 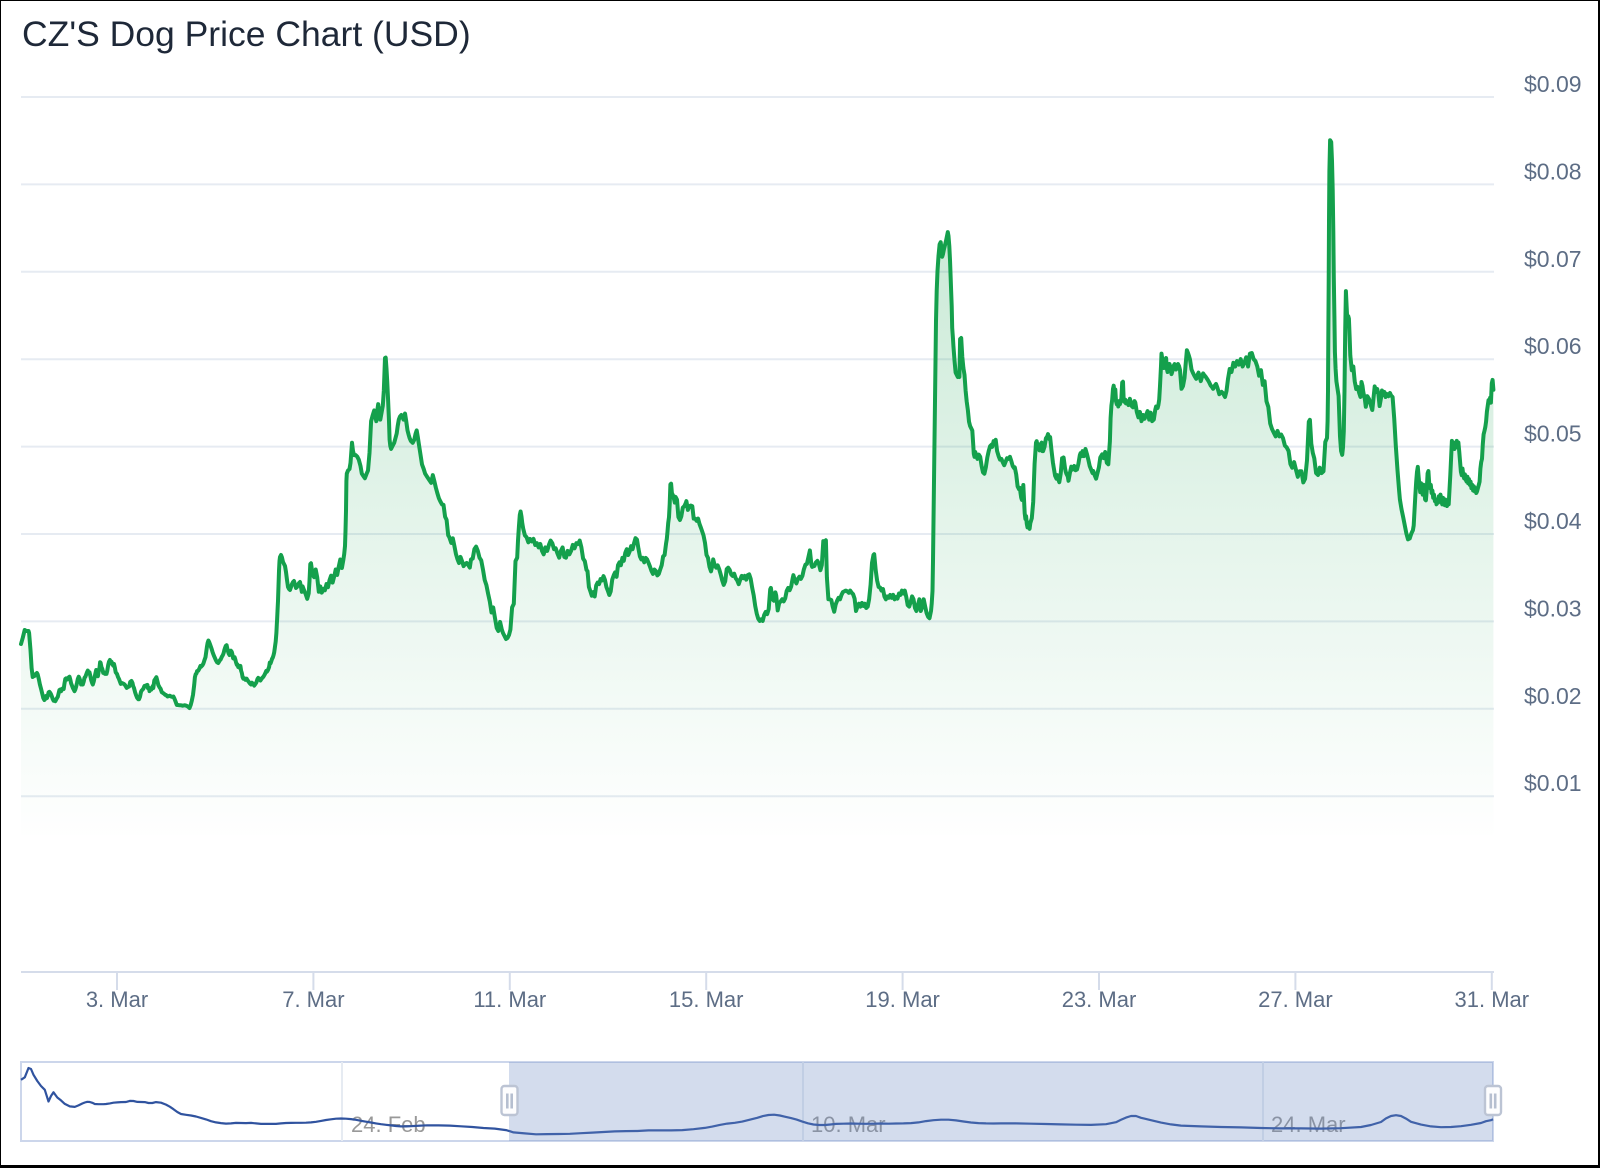 What do you see at coordinates (246, 34) in the screenshot?
I see `svg-text: CZ'S Dog Price Chart (USD)` at bounding box center [246, 34].